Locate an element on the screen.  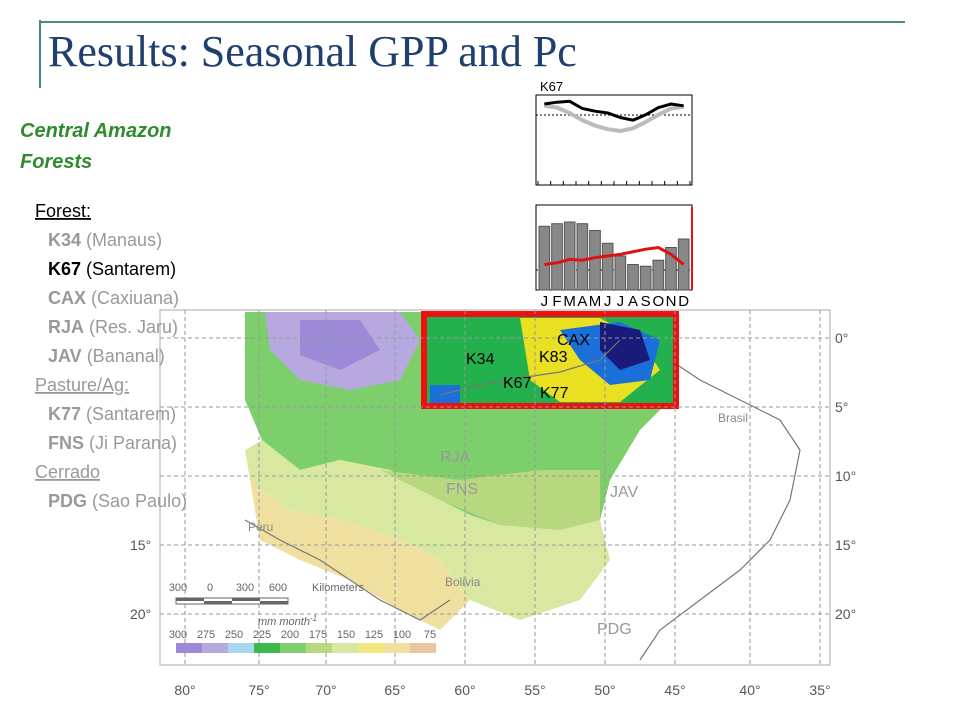
site-name: (Bananal) is located at coordinates (126, 356).